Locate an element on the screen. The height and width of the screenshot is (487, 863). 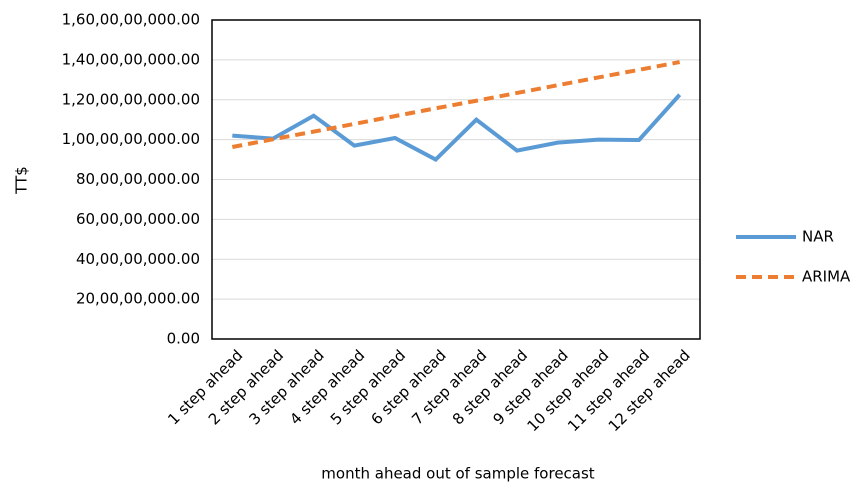
y-tick-label: 60,00,00,000.00 is located at coordinates (138, 219).